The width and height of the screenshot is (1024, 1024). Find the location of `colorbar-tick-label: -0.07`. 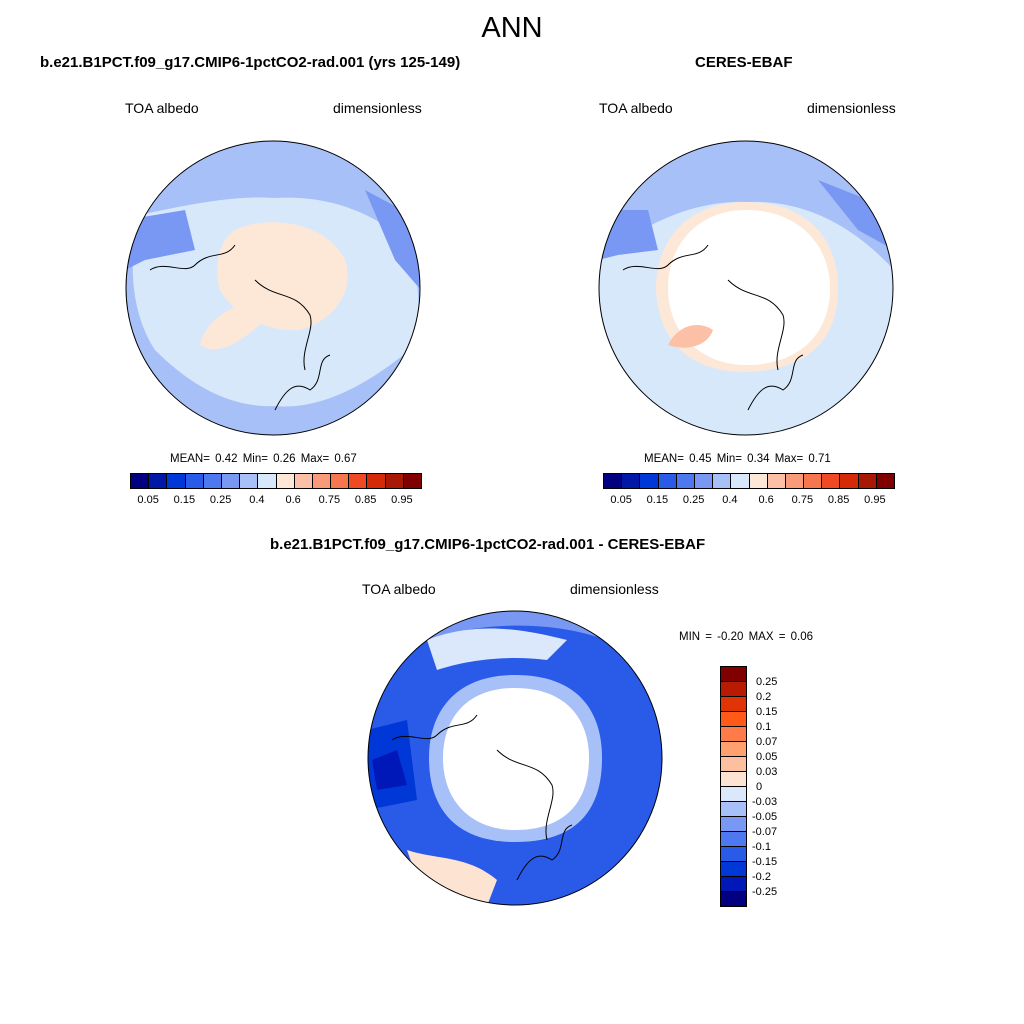

colorbar-tick-label: -0.07 is located at coordinates (765, 832).